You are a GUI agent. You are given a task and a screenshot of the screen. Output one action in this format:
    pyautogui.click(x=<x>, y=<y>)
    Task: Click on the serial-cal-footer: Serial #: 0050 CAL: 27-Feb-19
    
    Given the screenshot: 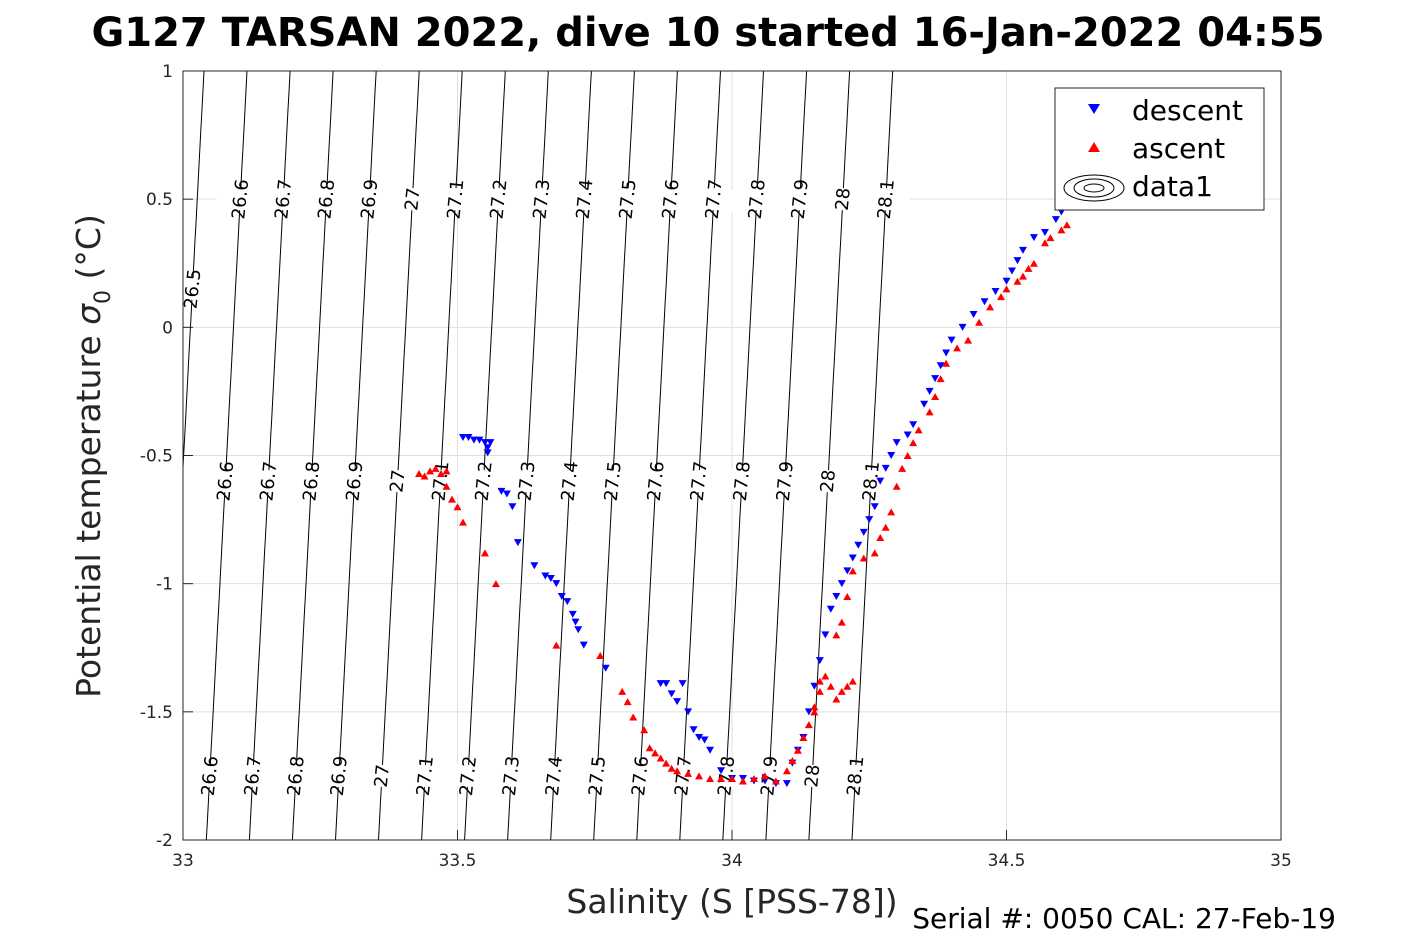 What is the action you would take?
    pyautogui.click(x=1124, y=918)
    